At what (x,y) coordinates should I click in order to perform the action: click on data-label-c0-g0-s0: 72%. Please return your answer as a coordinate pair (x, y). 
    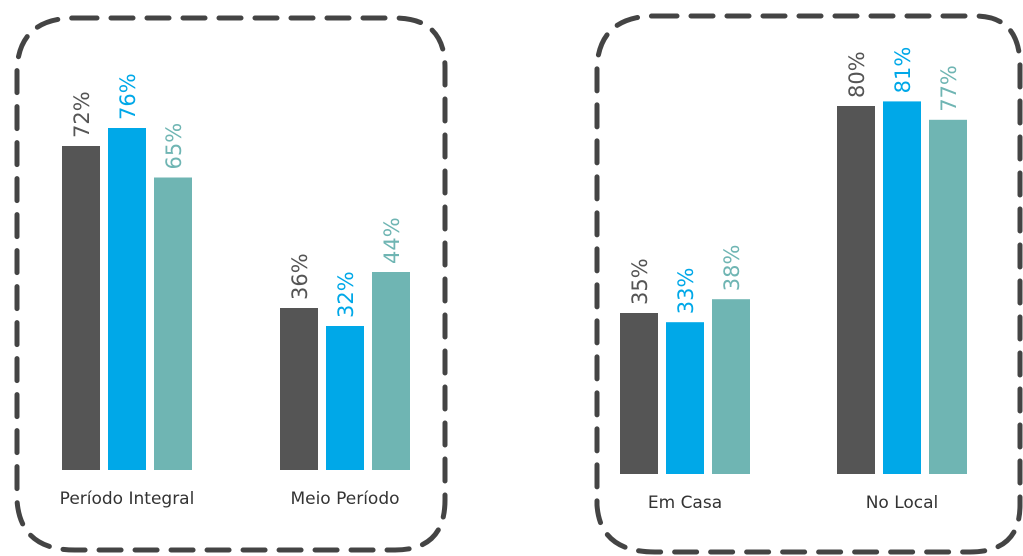
    Looking at the image, I should click on (82, 114).